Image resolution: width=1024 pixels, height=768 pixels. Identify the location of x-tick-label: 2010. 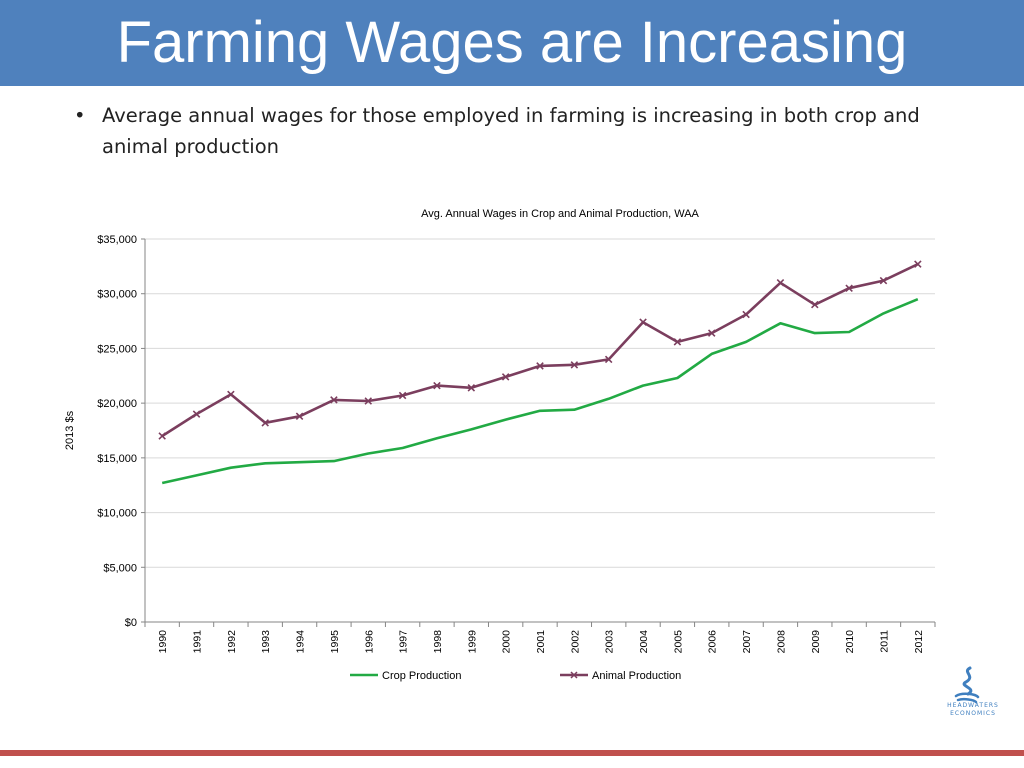
(850, 642).